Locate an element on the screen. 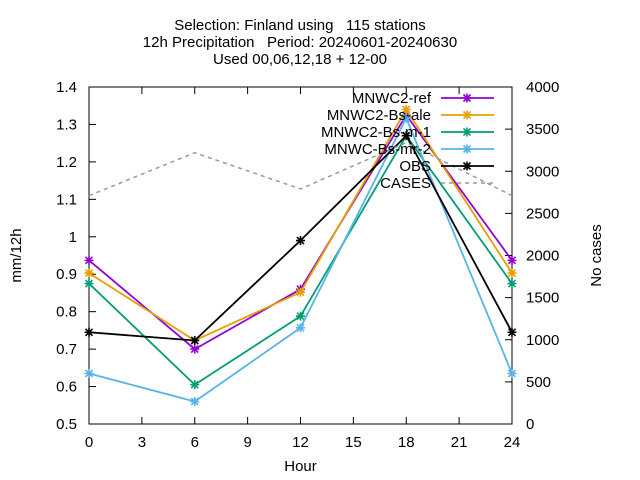 This screenshot has width=640, height=480. x-tick-label: 24 is located at coordinates (512, 442).